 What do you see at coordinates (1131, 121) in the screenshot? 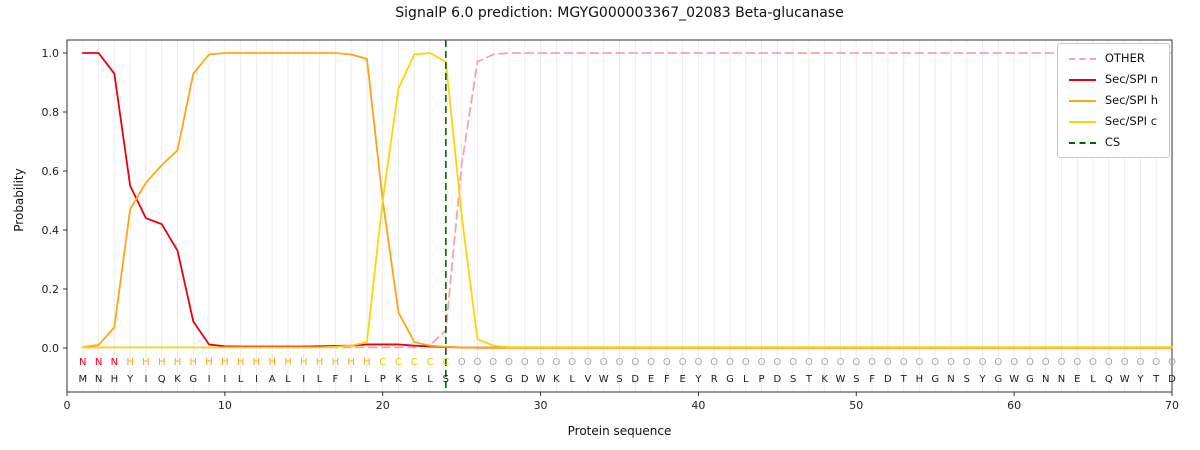
I see `legend-label: Sec/SPI c` at bounding box center [1131, 121].